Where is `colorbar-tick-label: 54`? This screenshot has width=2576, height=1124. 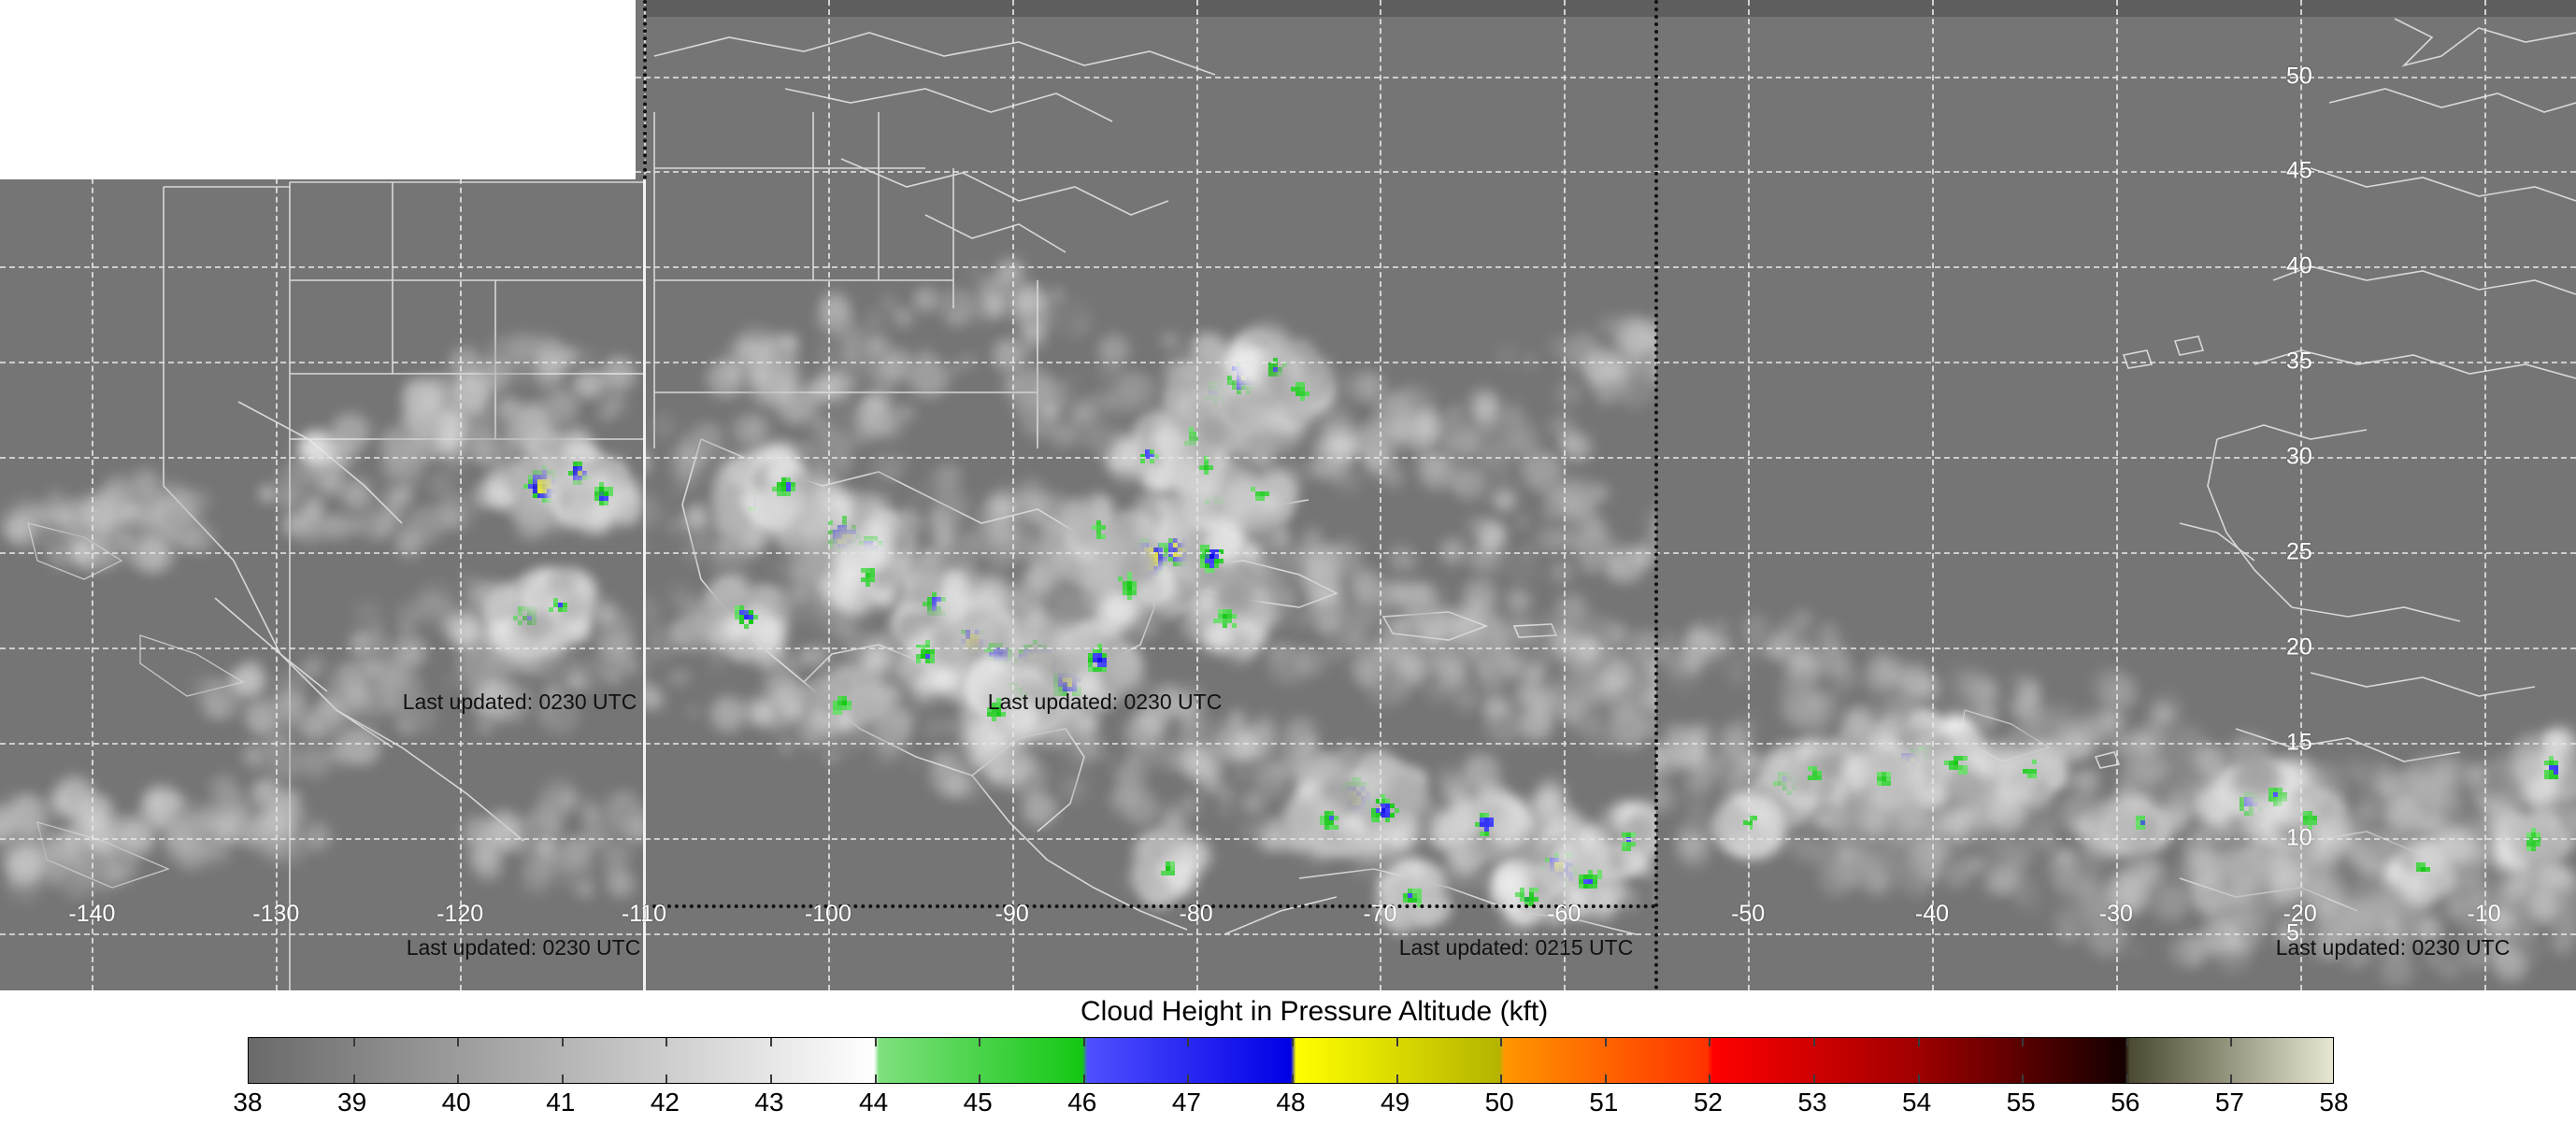 colorbar-tick-label: 54 is located at coordinates (1917, 1103).